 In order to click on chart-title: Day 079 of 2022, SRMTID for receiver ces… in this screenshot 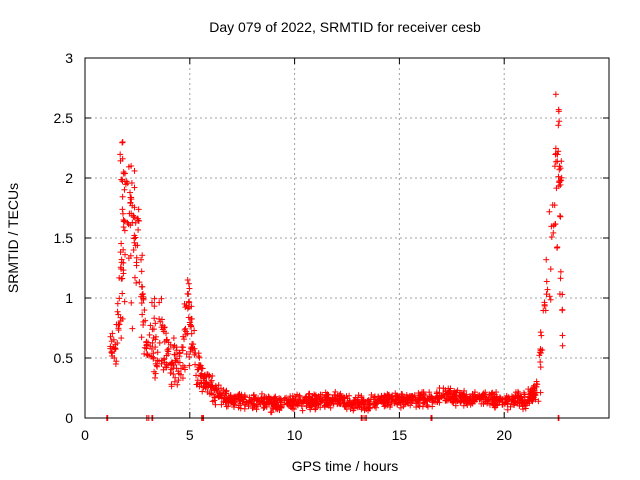, I will do `click(345, 27)`.